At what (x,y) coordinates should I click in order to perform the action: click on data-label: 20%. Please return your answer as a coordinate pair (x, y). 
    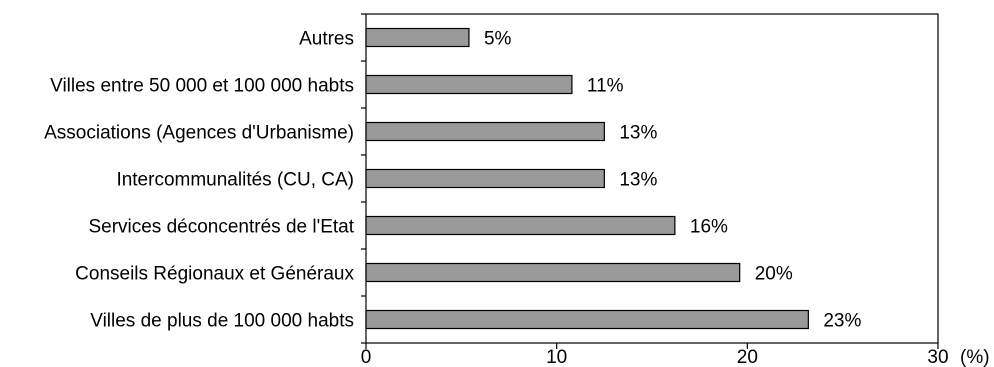
    Looking at the image, I should click on (774, 274).